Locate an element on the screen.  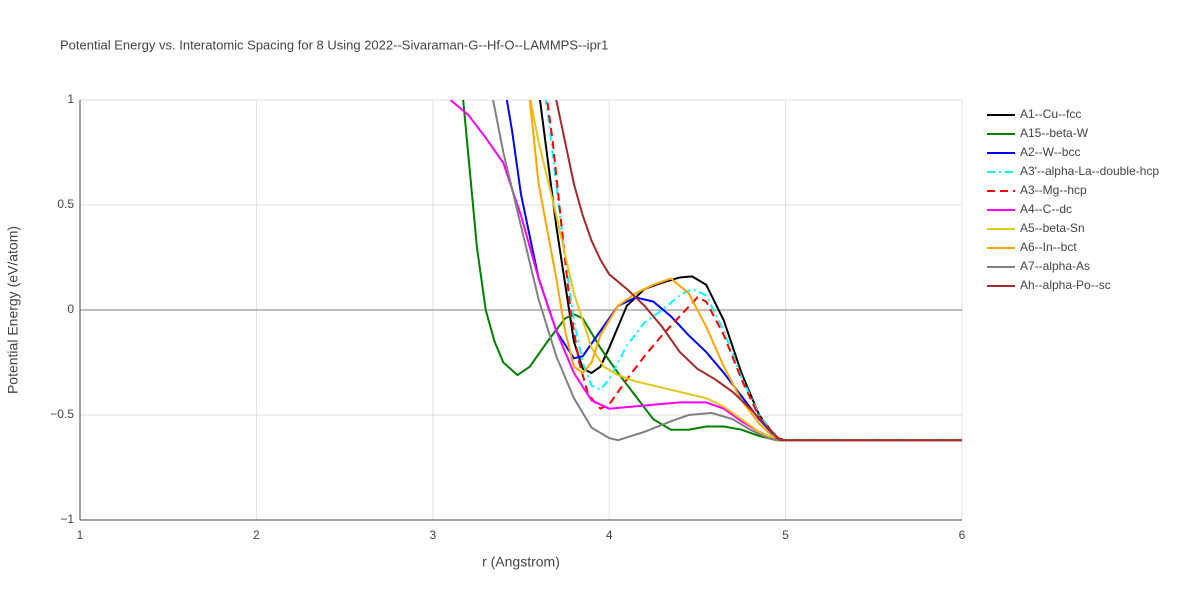
y-tick-label: −0.5 is located at coordinates (62, 414).